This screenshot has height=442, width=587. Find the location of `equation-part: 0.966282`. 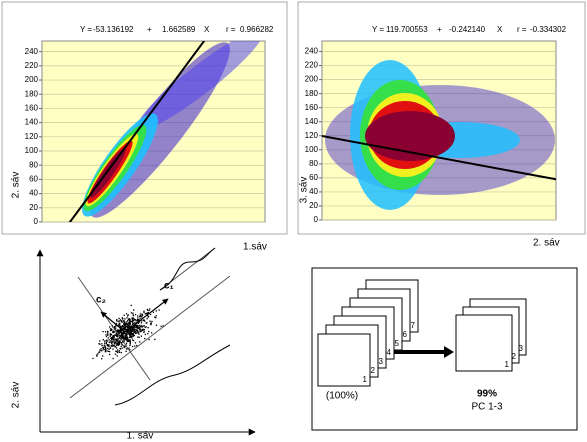

equation-part: 0.966282 is located at coordinates (257, 29).